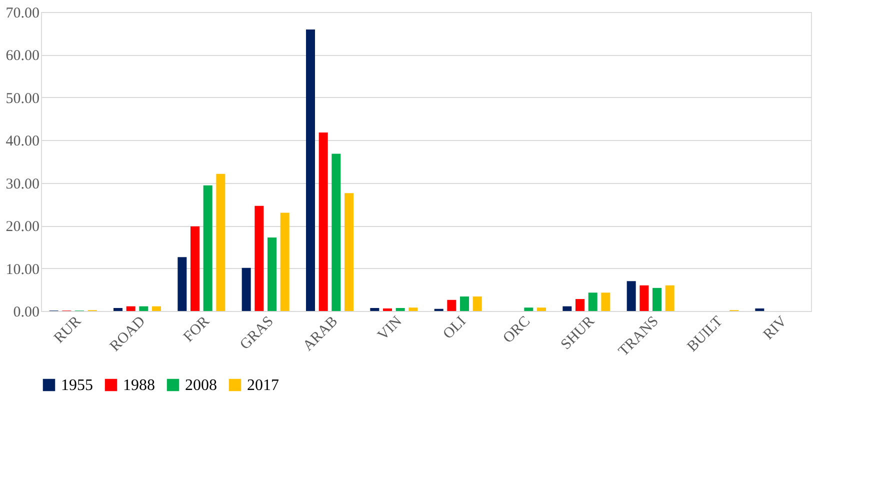  What do you see at coordinates (775, 328) in the screenshot?
I see `x-tick-label: RIV` at bounding box center [775, 328].